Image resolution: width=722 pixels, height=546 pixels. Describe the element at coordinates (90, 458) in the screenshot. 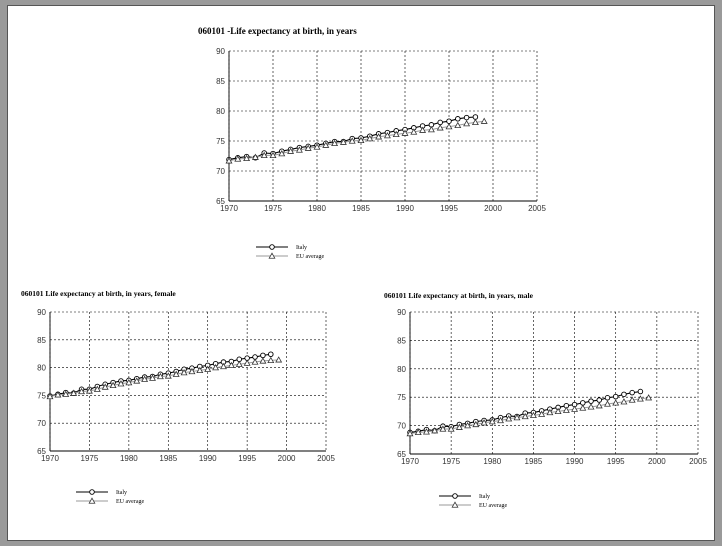

I see `female-x-tick-label: 1975` at that location.